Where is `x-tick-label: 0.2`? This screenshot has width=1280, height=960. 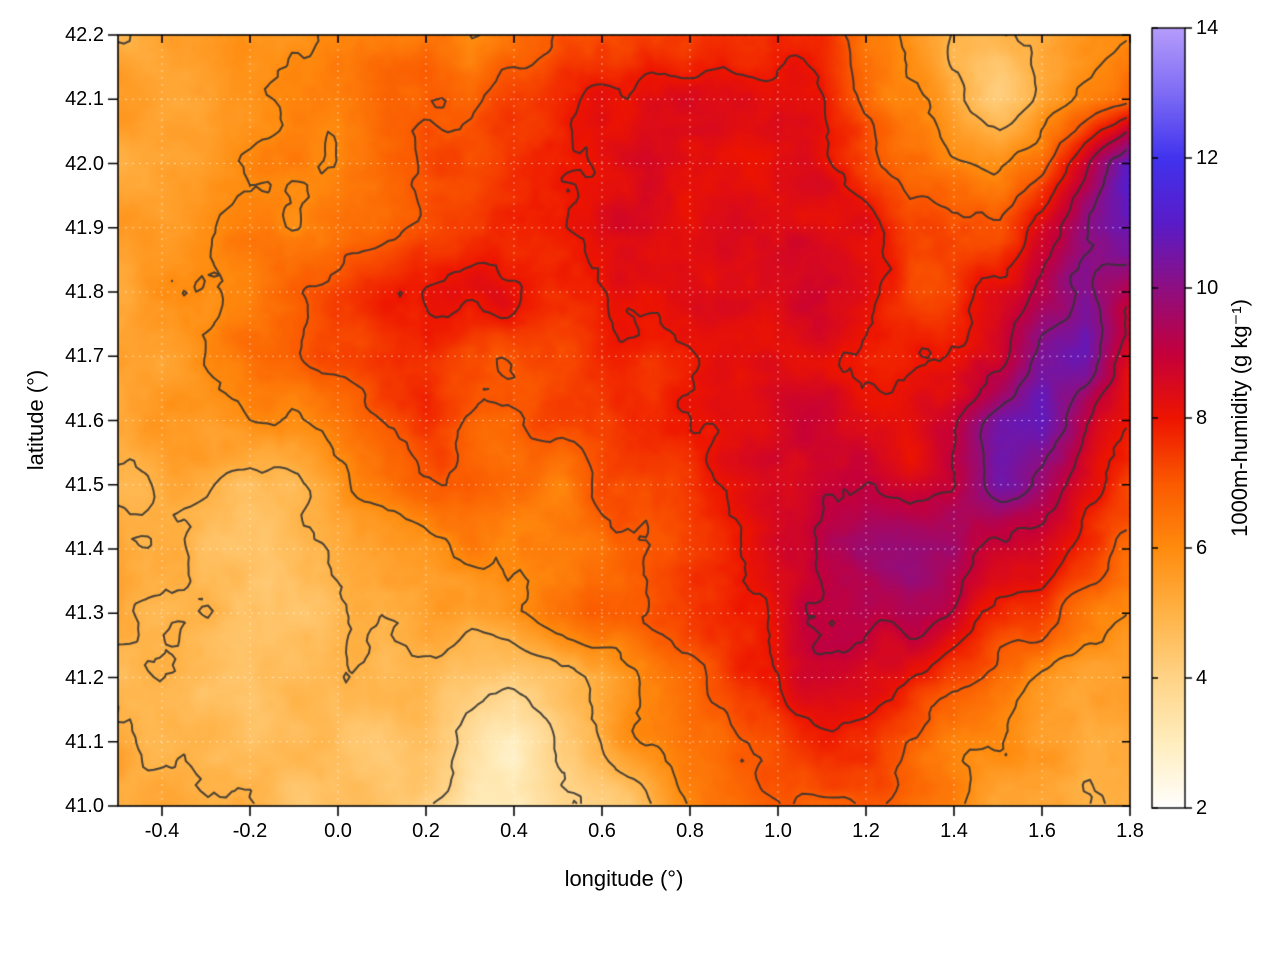 x-tick-label: 0.2 is located at coordinates (426, 831).